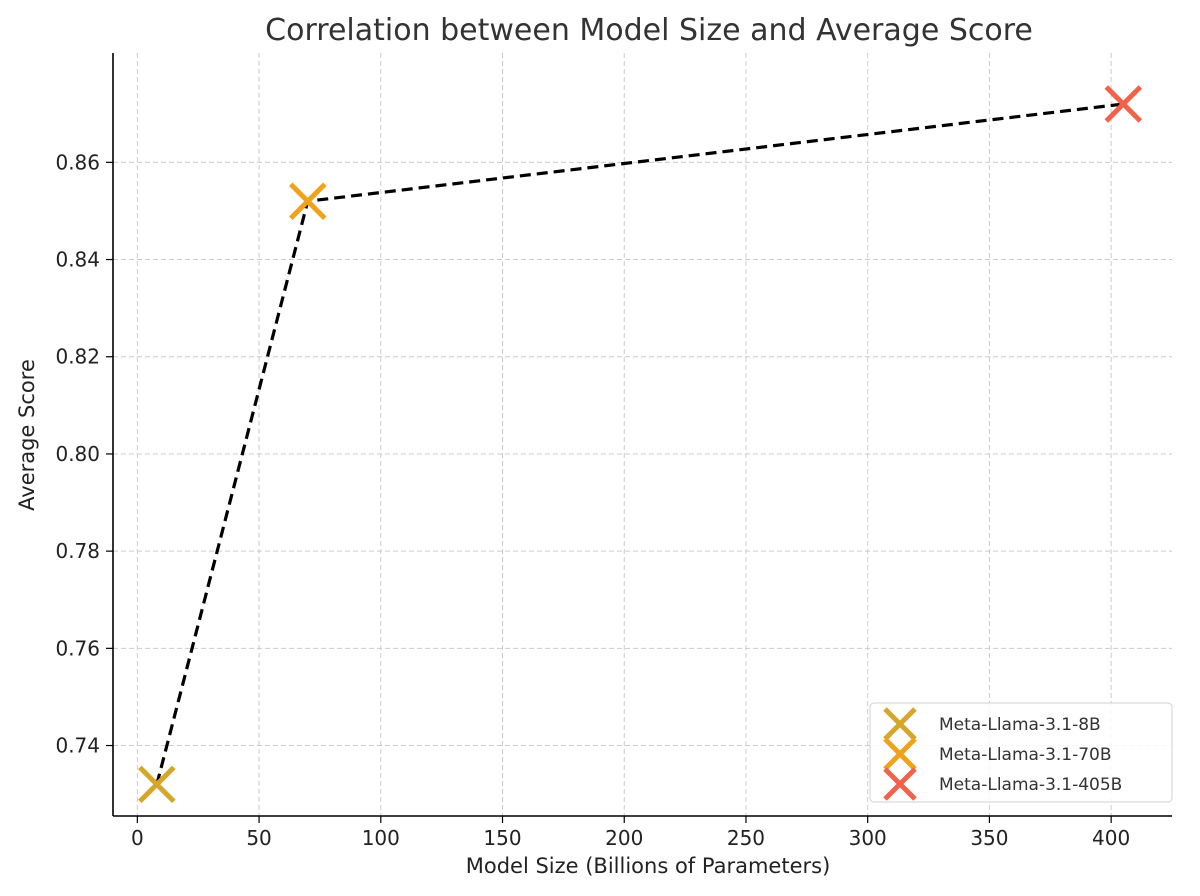 The height and width of the screenshot is (896, 1200). Describe the element at coordinates (381, 838) in the screenshot. I see `x-tick-label: 100` at that location.